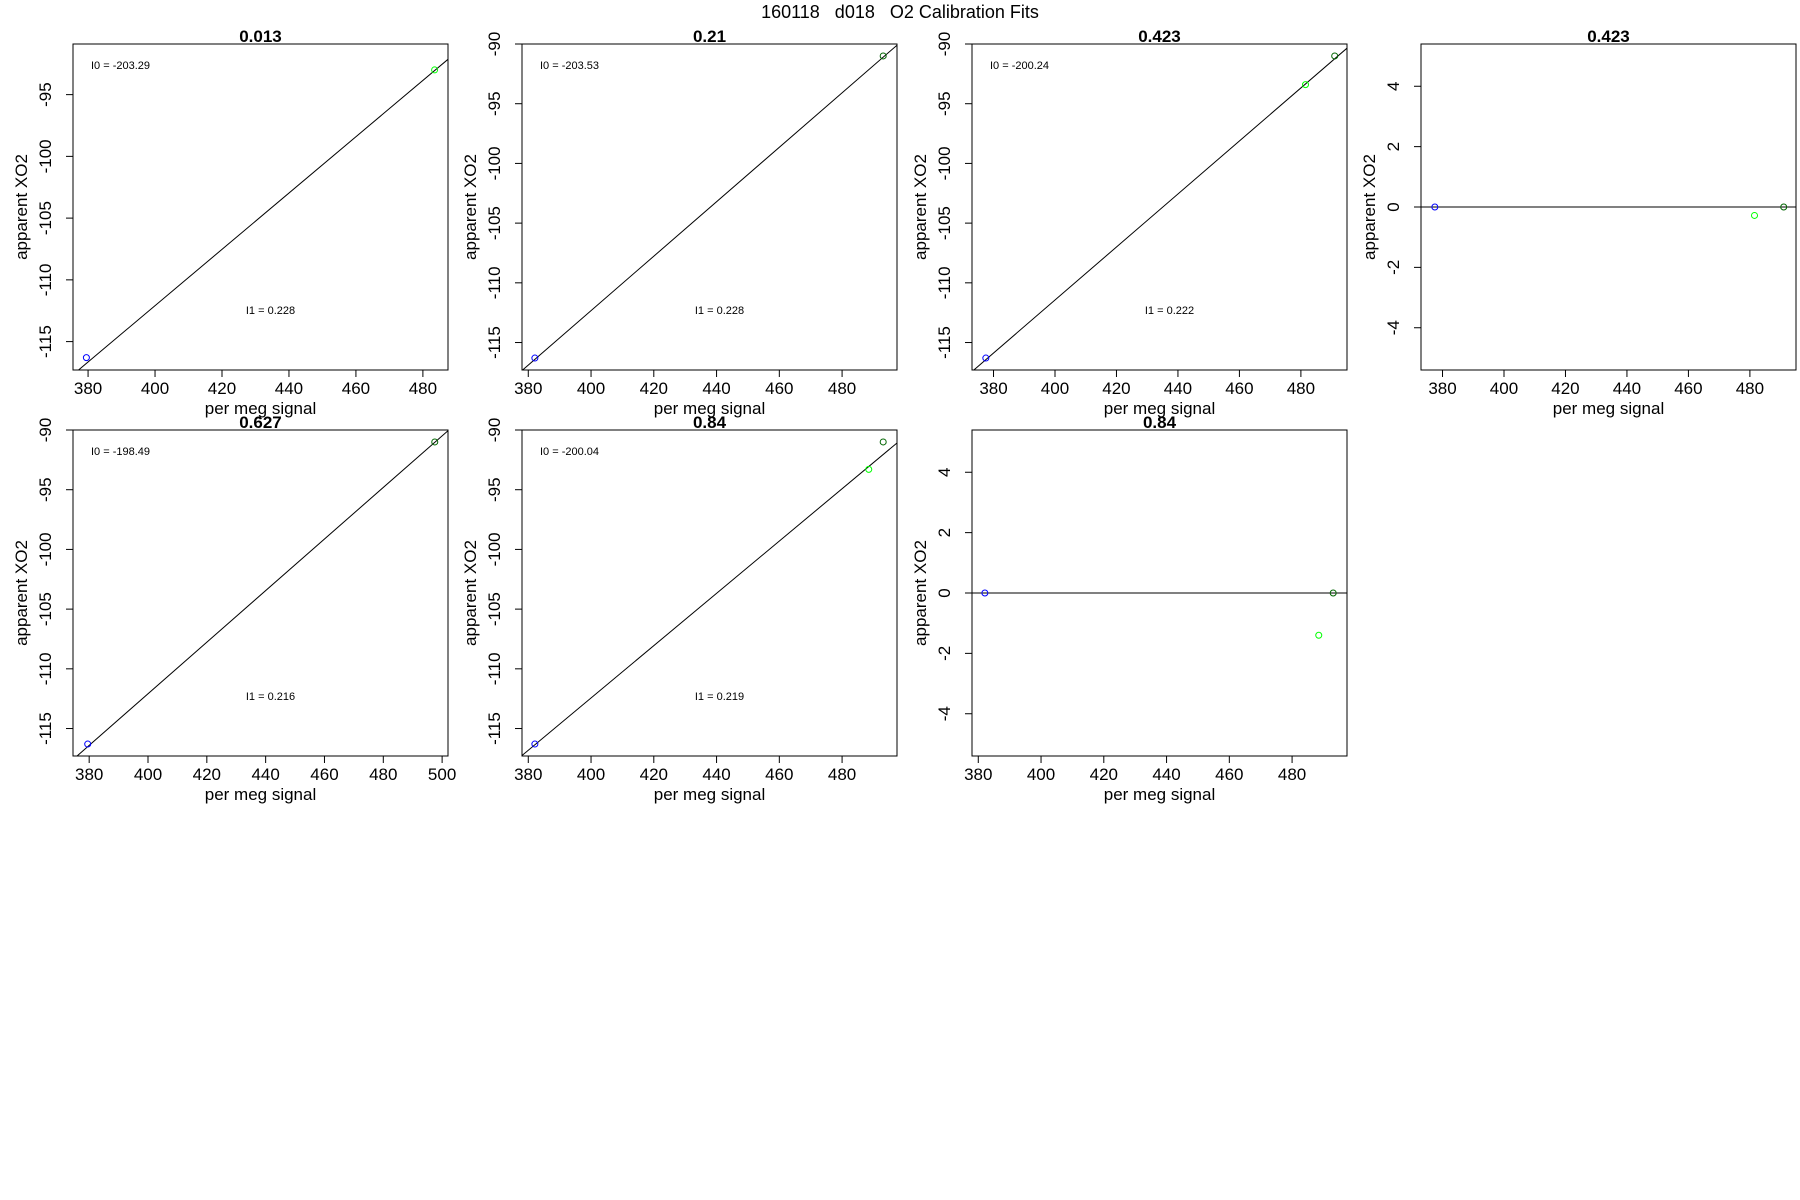  Describe the element at coordinates (120, 452) in the screenshot. I see `intercept-annotation: I0 = -198.49` at that location.